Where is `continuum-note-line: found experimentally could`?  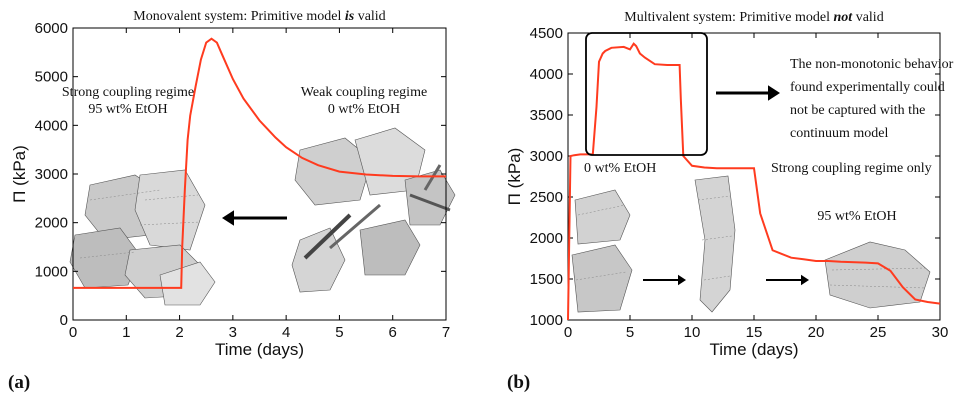 continuum-note-line: found experimentally could is located at coordinates (867, 87).